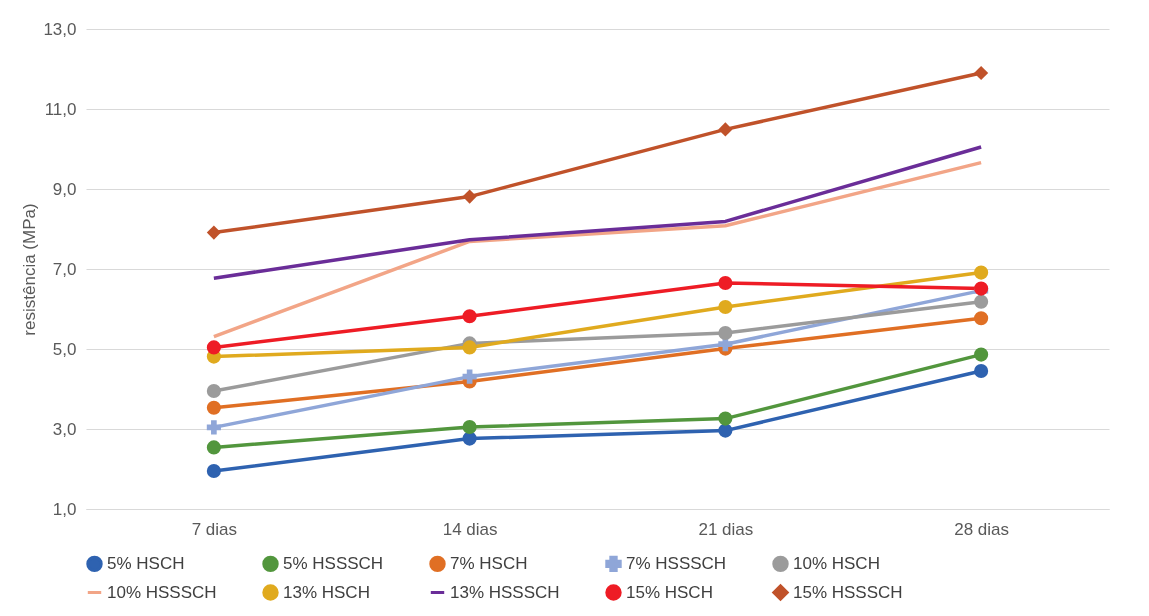 The height and width of the screenshot is (616, 1149). What do you see at coordinates (64, 429) in the screenshot?
I see `y-tick-label: 3,0` at bounding box center [64, 429].